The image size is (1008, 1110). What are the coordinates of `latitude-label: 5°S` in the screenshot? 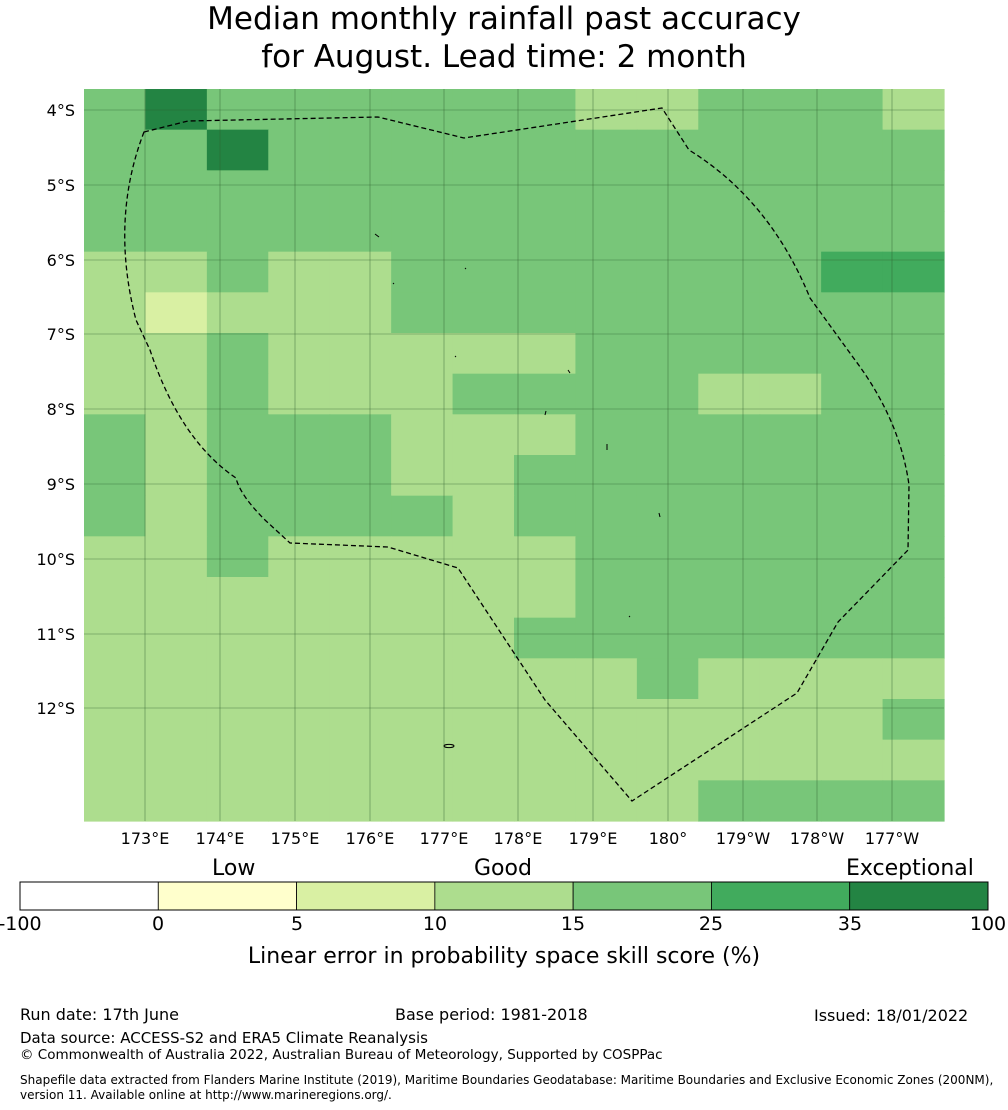 It's located at (61, 185).